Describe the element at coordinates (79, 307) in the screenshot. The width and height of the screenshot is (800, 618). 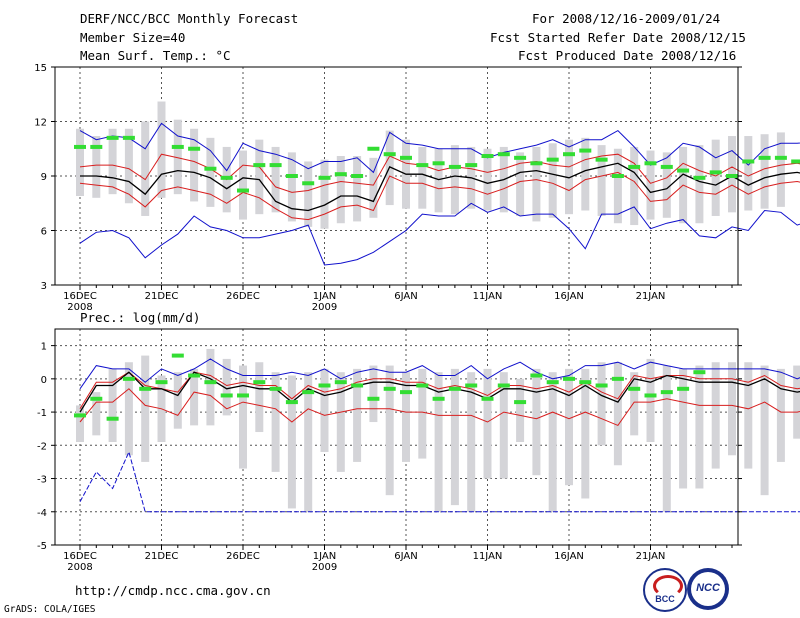
I see `x-year-label: 2008` at that location.